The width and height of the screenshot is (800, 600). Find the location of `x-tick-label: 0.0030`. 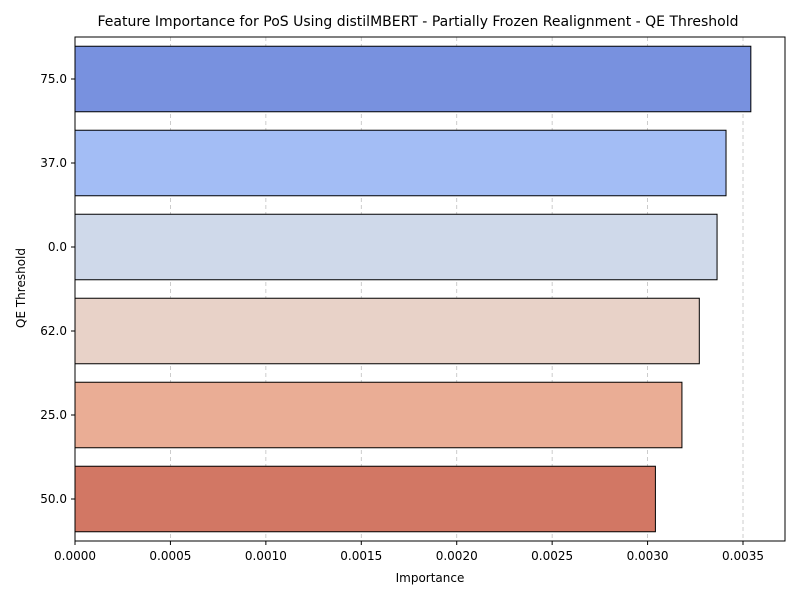

x-tick-label: 0.0030 is located at coordinates (648, 556).